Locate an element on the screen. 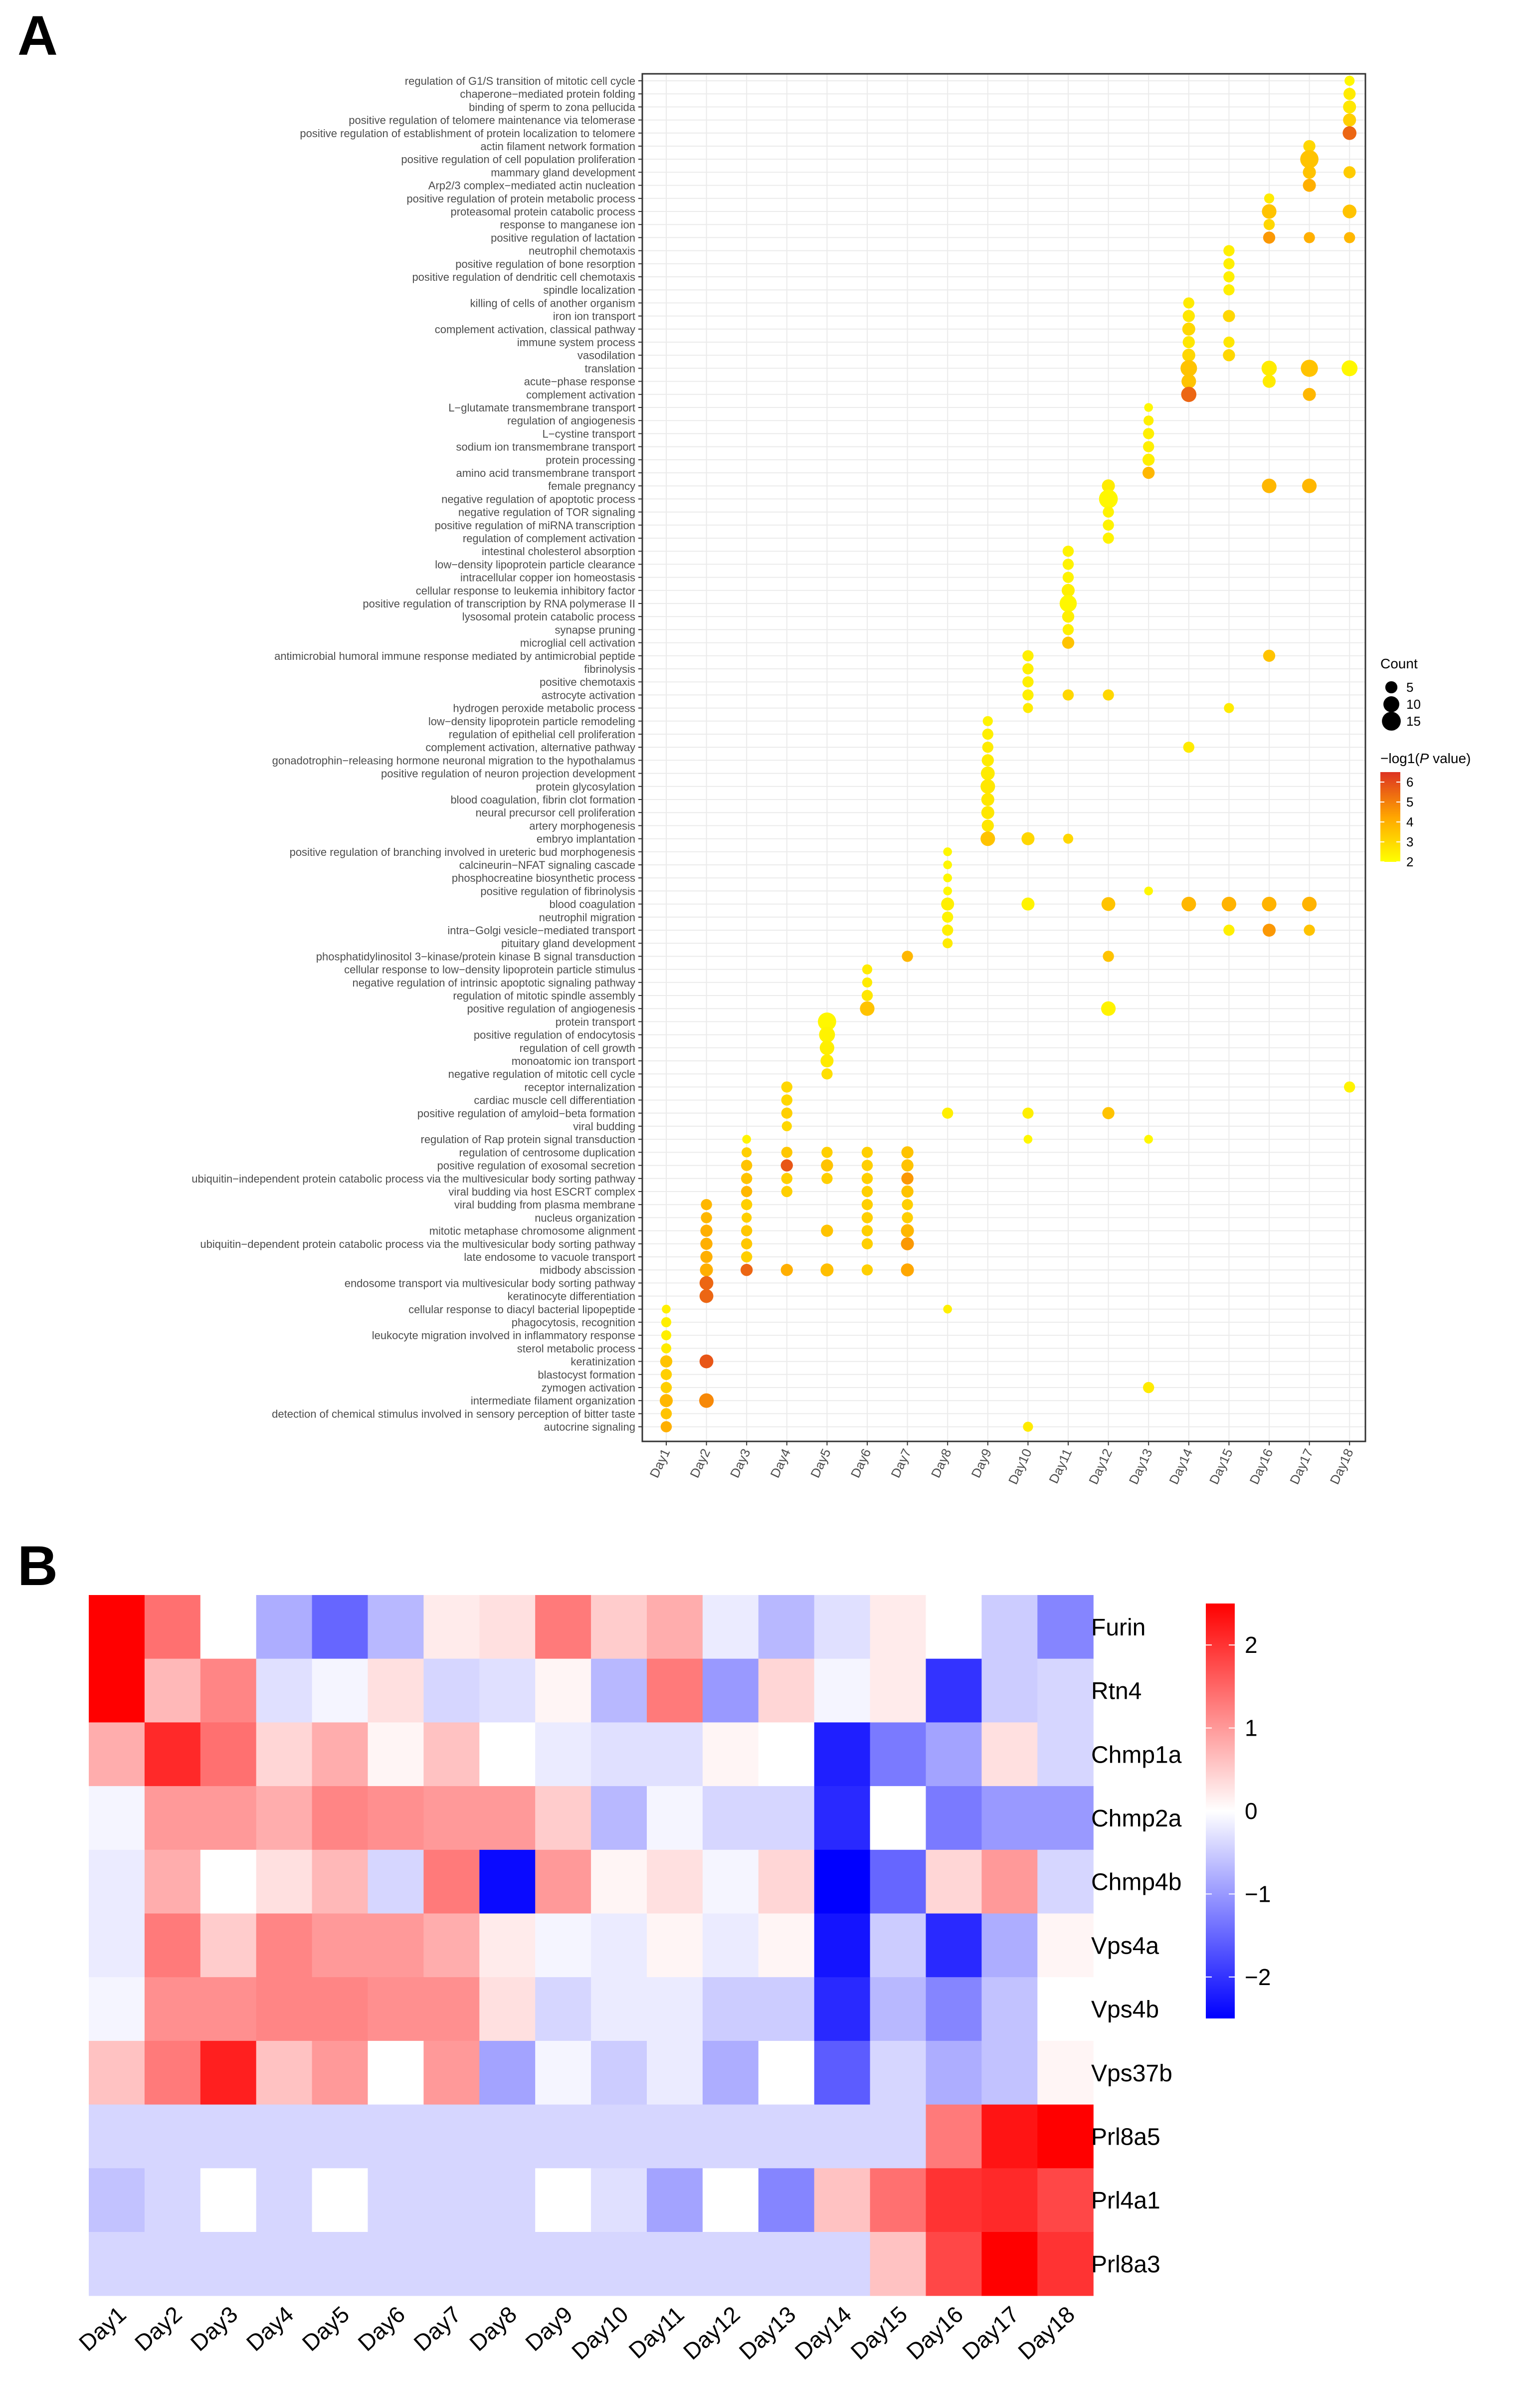  term-label: zymogen activation is located at coordinates (588, 1388).